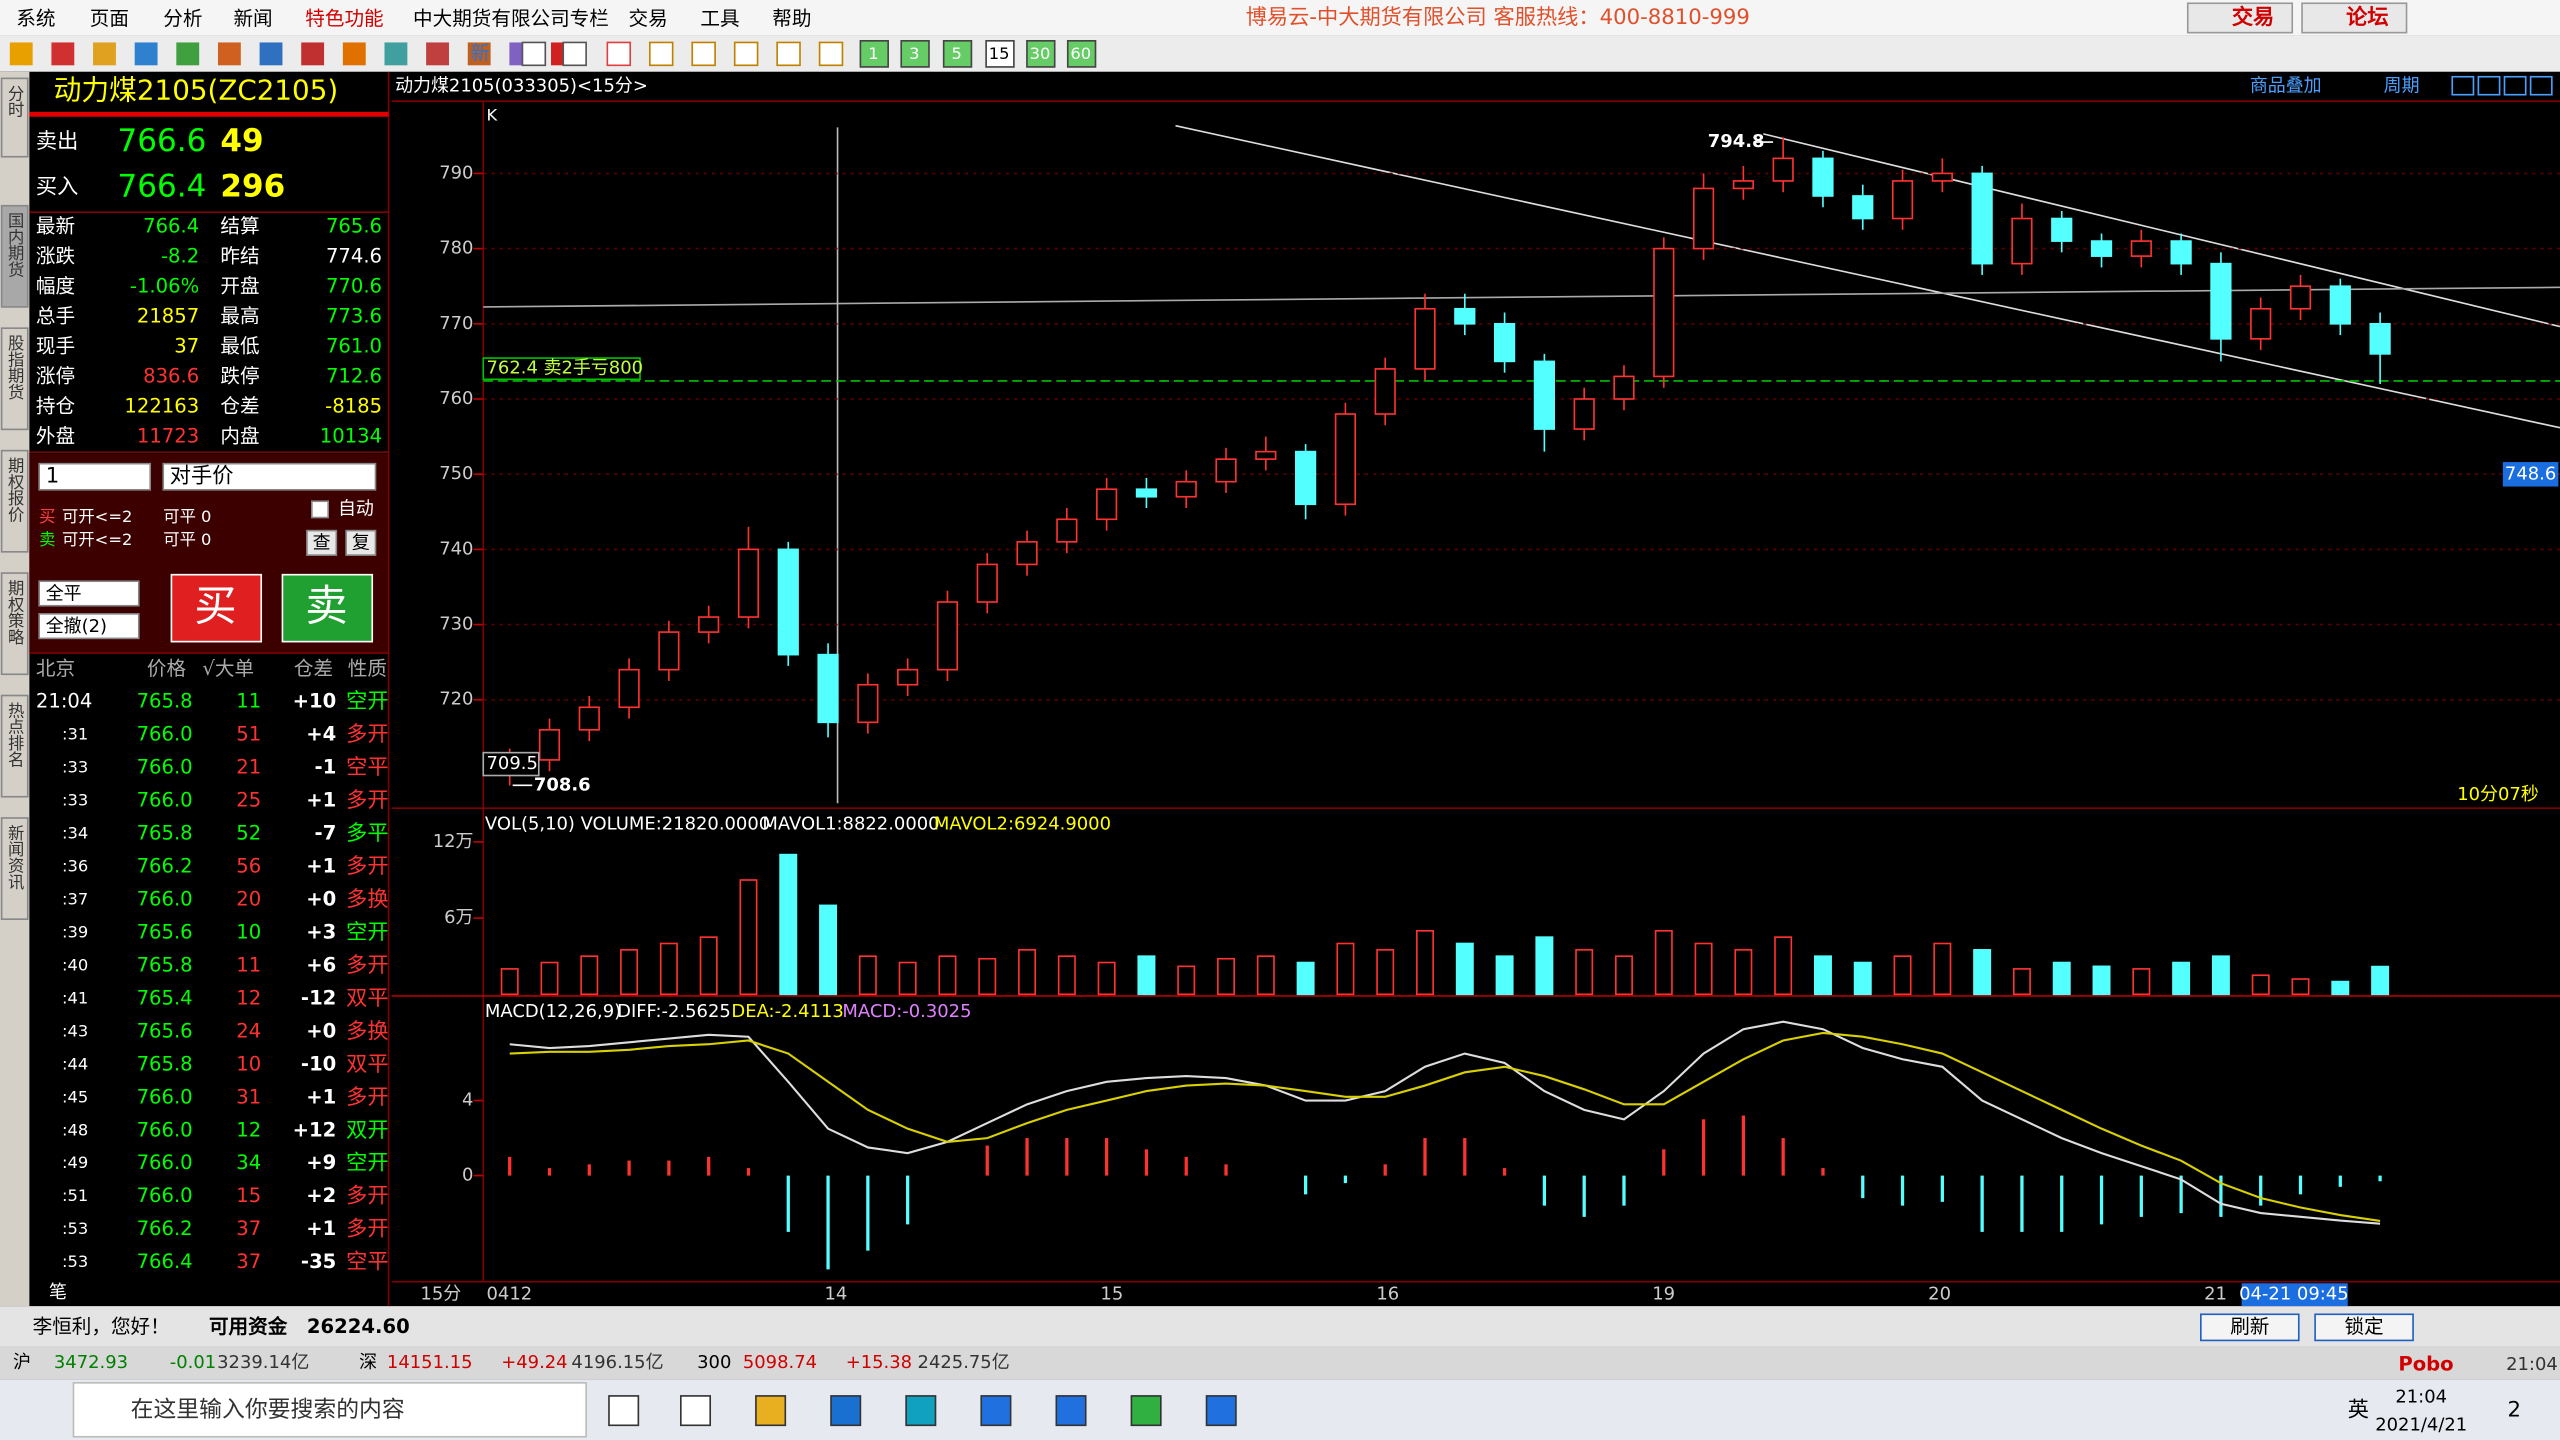 The width and height of the screenshot is (2560, 1440). Describe the element at coordinates (202, 476) in the screenshot. I see `price-type-value: 对手价` at that location.